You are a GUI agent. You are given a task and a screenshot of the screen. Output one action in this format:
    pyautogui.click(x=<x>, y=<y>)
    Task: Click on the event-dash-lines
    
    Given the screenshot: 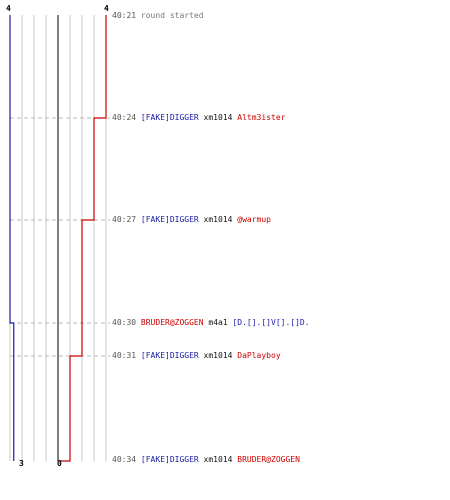 What is the action you would take?
    pyautogui.click(x=60, y=237)
    